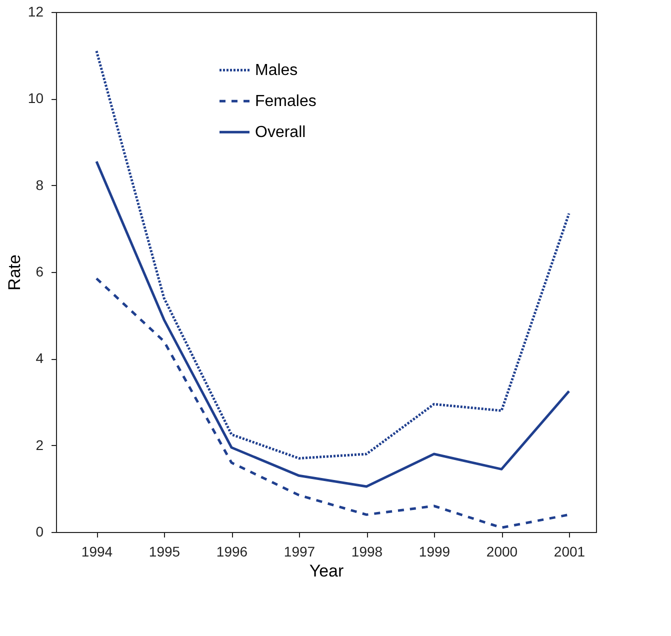 The width and height of the screenshot is (671, 636). I want to click on y-tick-label: 0, so click(40, 532).